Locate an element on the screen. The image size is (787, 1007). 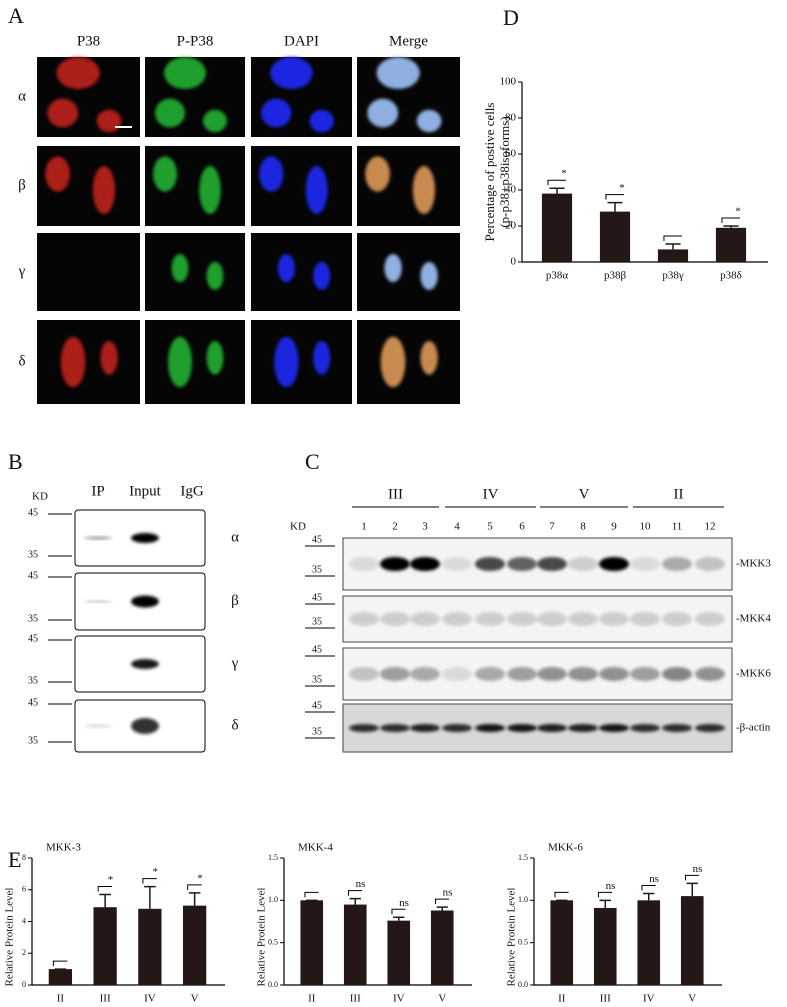
y-tick-label: 4 is located at coordinates (24, 920).